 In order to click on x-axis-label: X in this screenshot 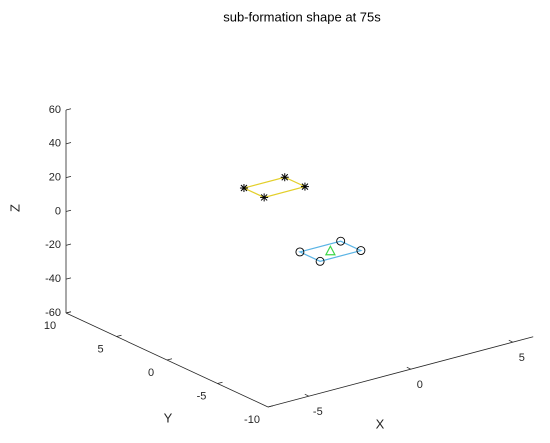, I will do `click(380, 423)`.